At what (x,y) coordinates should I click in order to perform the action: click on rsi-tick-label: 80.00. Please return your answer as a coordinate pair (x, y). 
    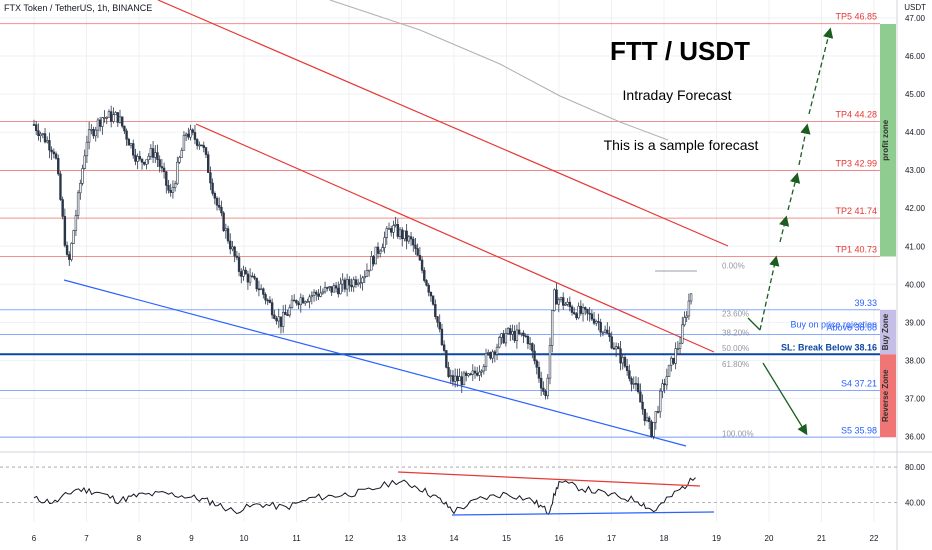
    Looking at the image, I should click on (915, 467).